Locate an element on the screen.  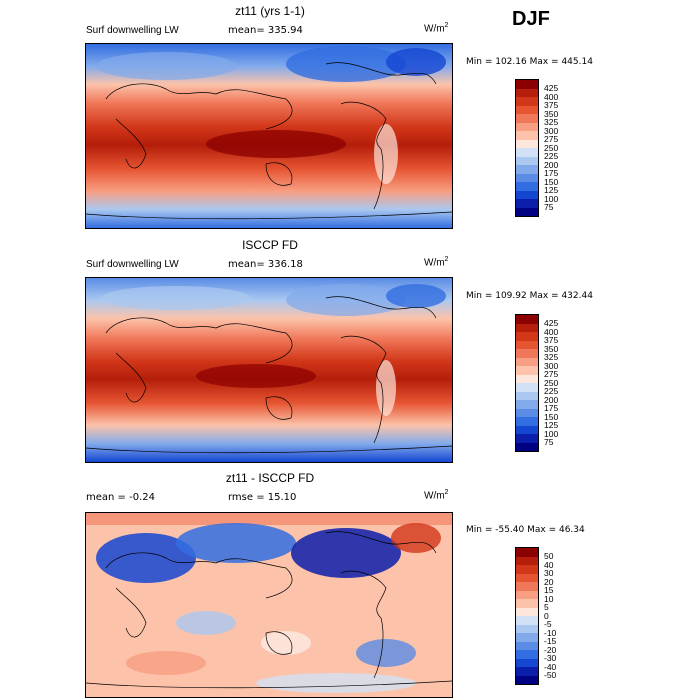
panel3-rmse: rmse = 15.10 is located at coordinates (262, 497).